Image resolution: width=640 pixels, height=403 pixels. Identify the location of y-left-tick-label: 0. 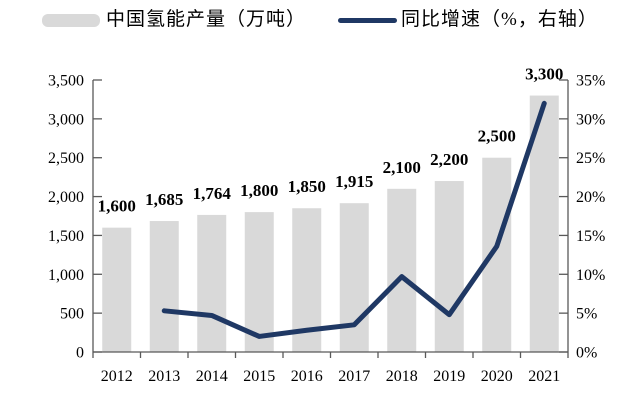
(80, 353).